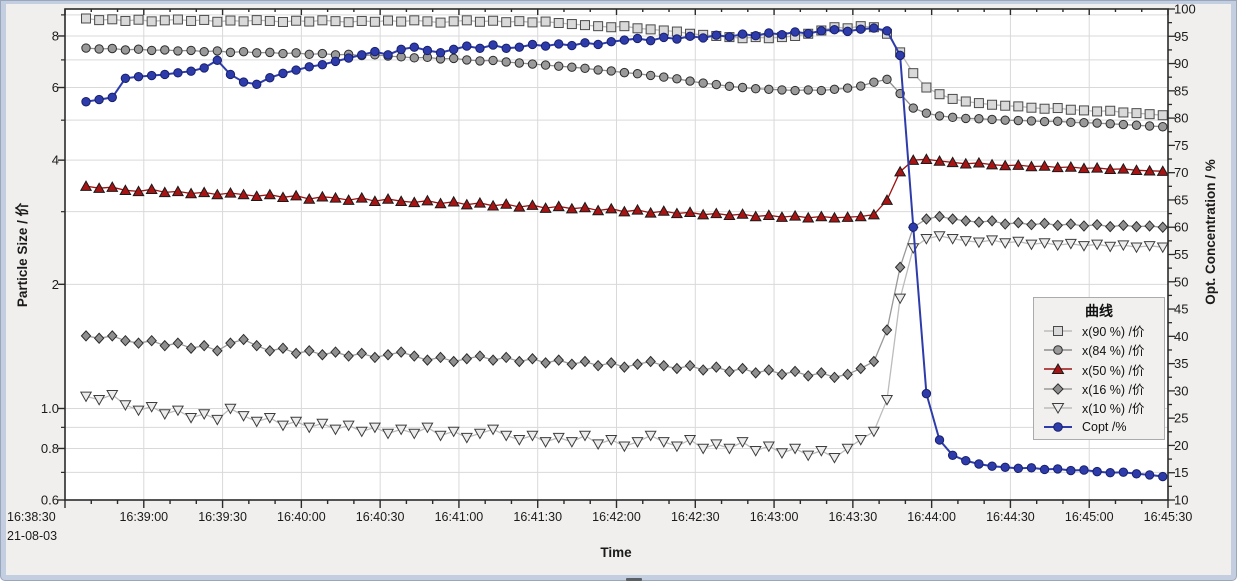 The height and width of the screenshot is (582, 1237). What do you see at coordinates (1181, 199) in the screenshot?
I see `svg-text: 65` at bounding box center [1181, 199].